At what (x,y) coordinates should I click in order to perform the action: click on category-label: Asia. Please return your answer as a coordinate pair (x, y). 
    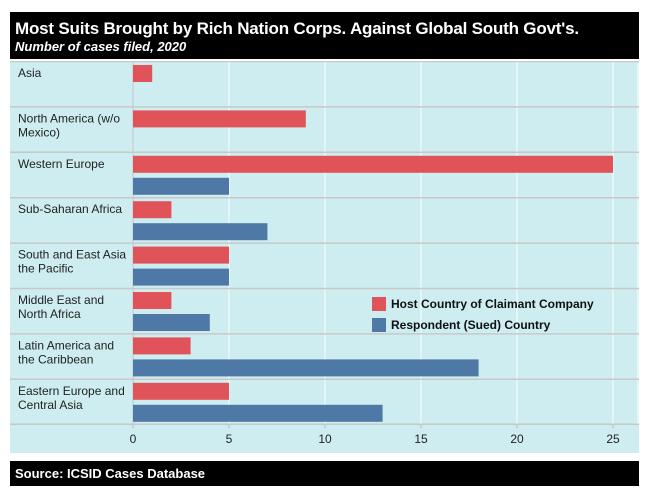
    Looking at the image, I should click on (30, 73).